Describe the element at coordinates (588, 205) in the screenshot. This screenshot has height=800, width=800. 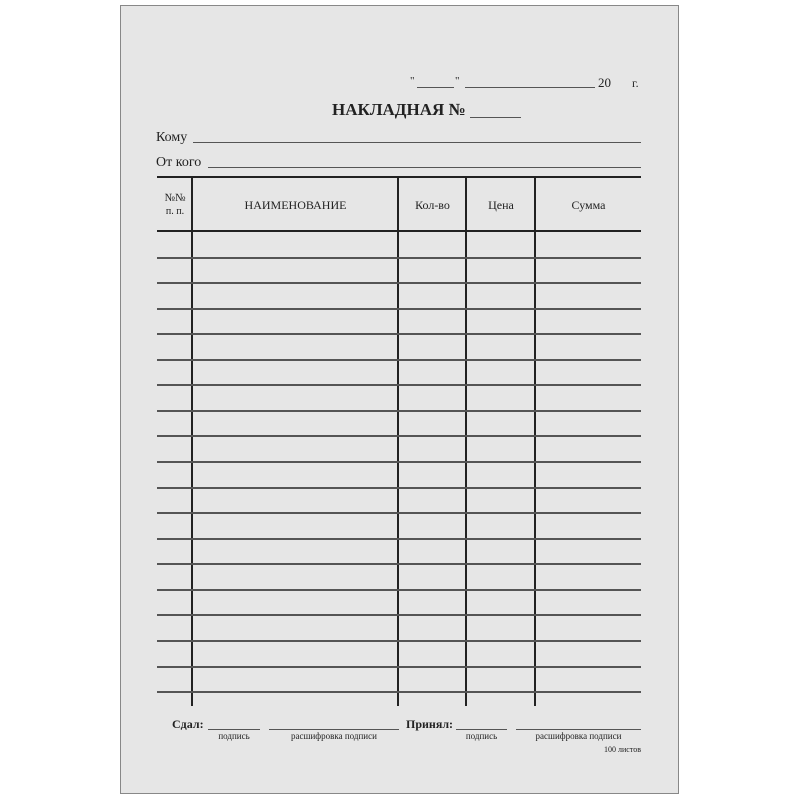
I see `column-header-sum: Сумма` at that location.